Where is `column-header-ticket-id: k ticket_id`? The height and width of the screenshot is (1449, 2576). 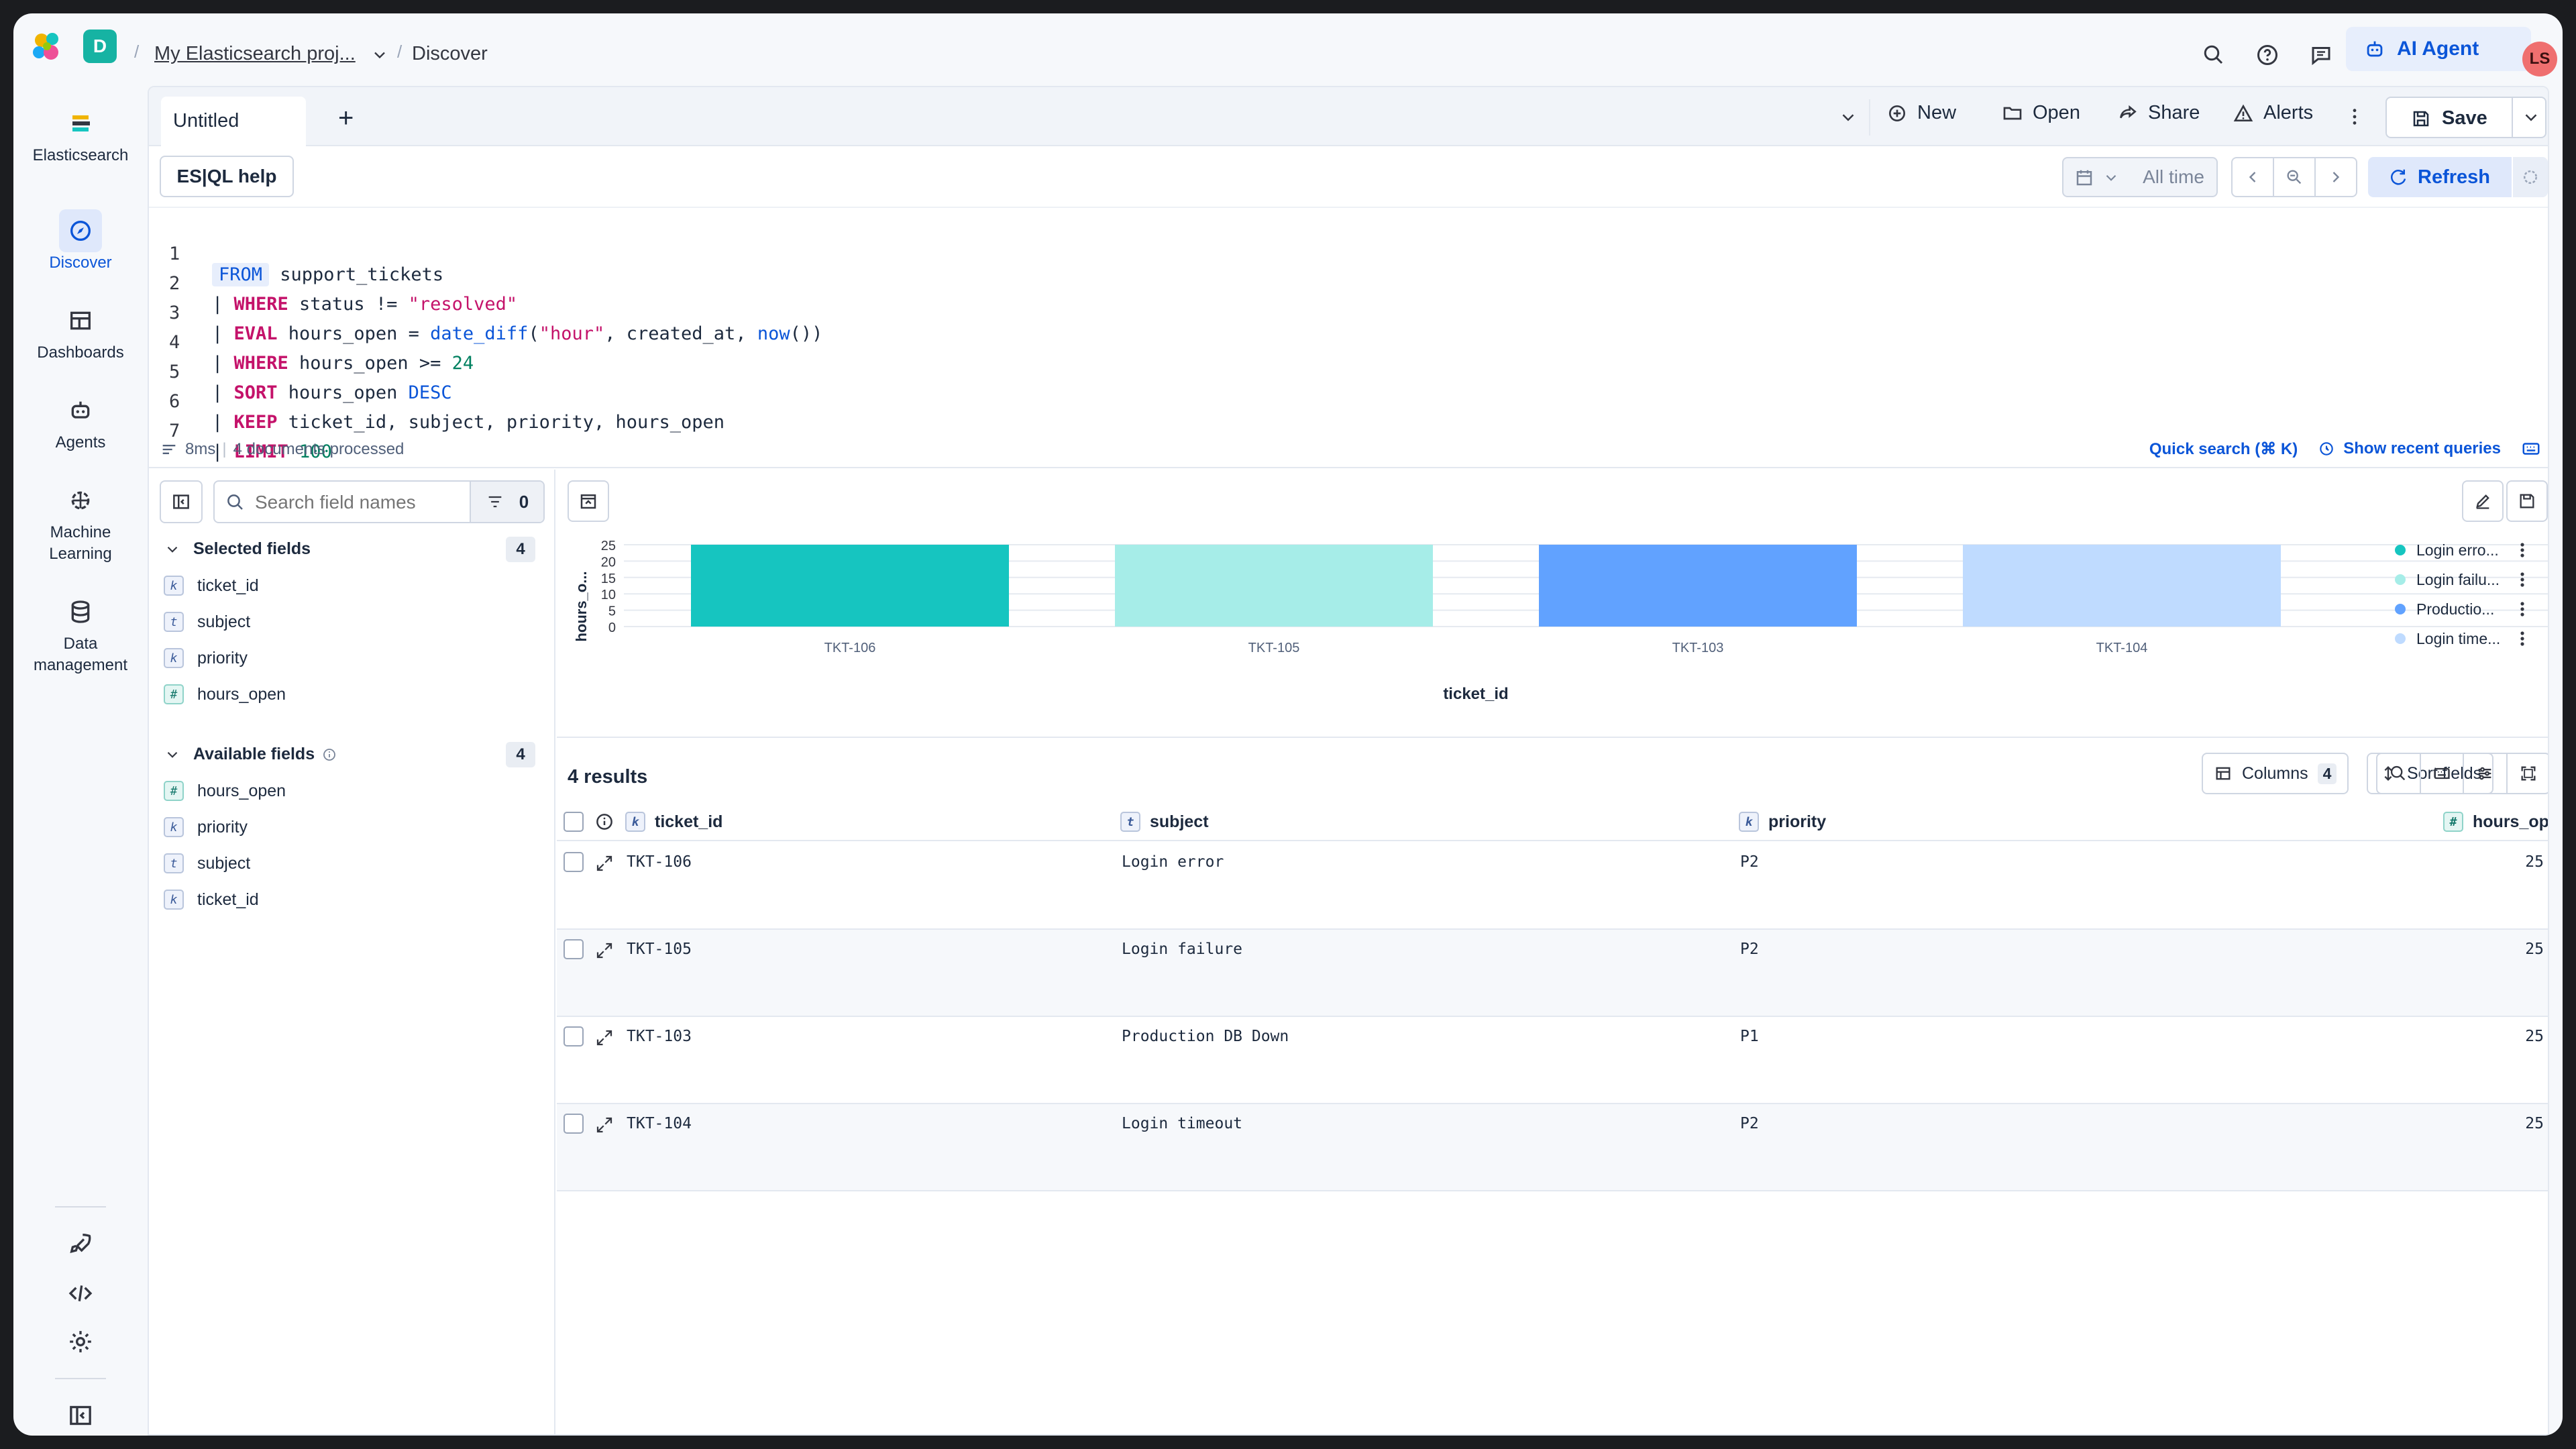 column-header-ticket-id: k ticket_id is located at coordinates (673, 822).